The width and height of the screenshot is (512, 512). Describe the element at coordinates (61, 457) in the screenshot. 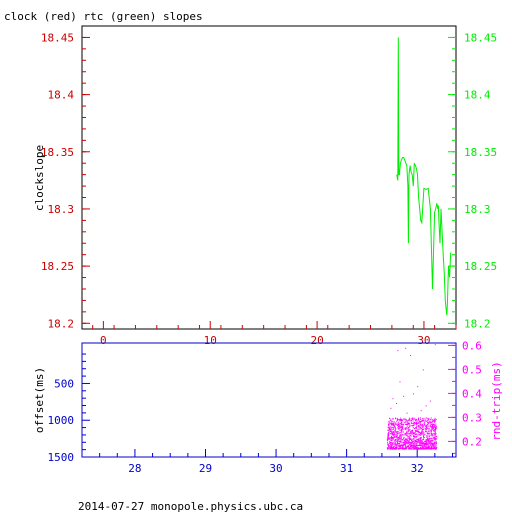

I see `offset-y-tick-label: 1500` at that location.